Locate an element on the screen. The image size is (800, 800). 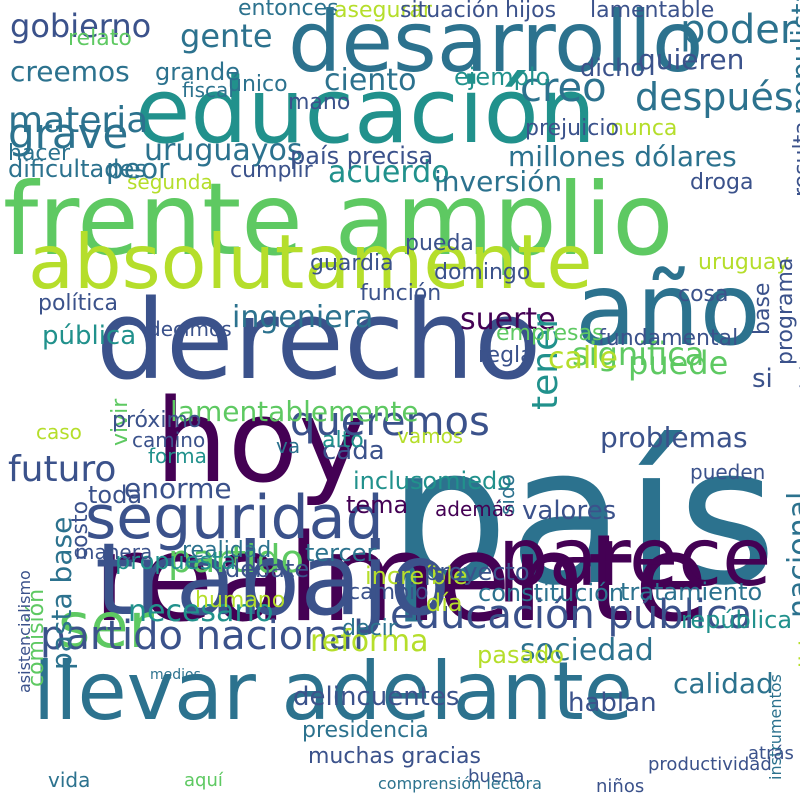
word: delincuentes is located at coordinates (376, 697).